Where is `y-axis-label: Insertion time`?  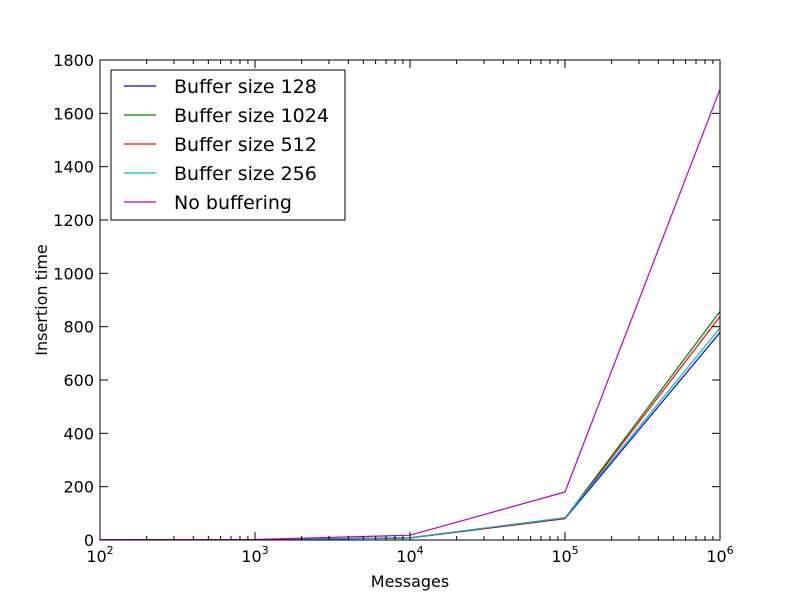 y-axis-label: Insertion time is located at coordinates (41, 300).